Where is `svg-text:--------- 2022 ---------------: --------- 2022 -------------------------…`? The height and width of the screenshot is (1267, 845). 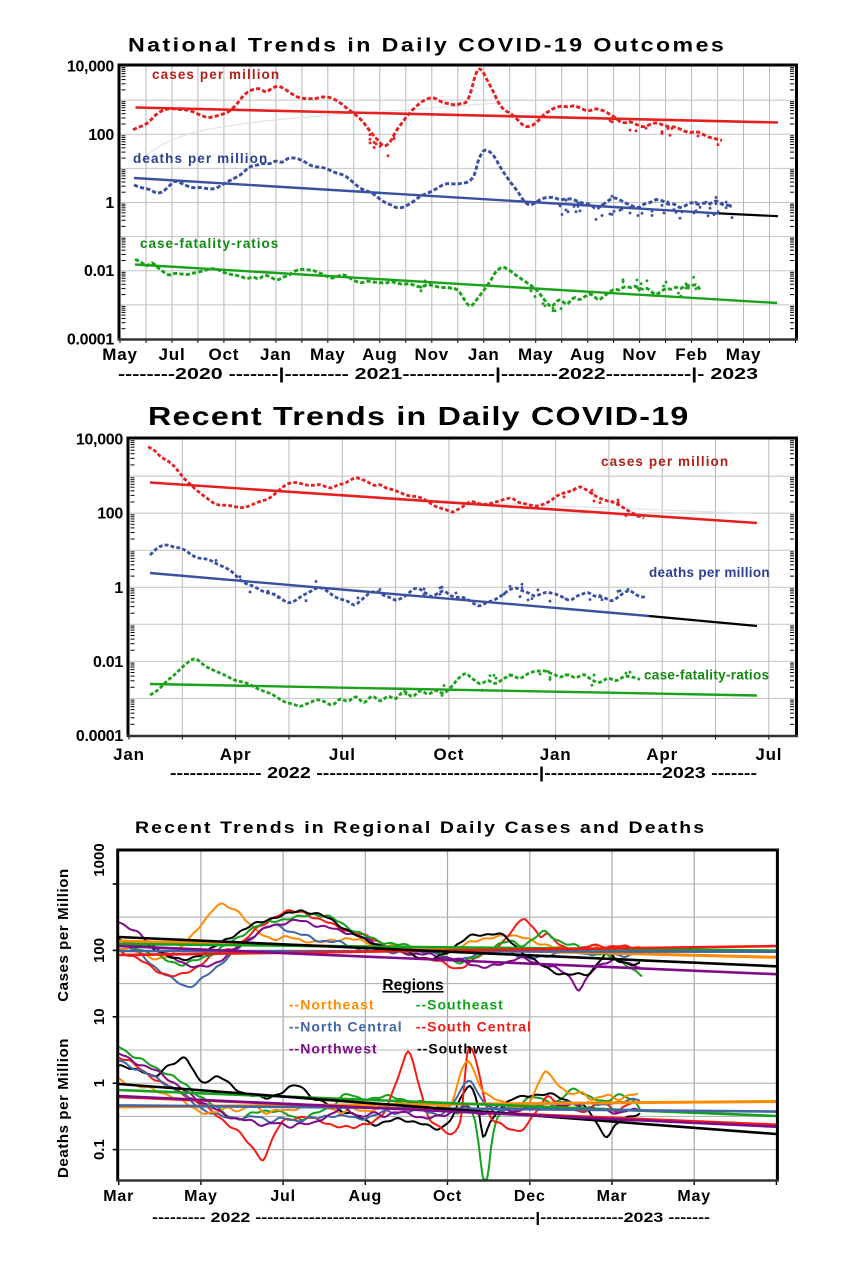
svg-text:--------- 2022 ---------------: --------- 2022 -------------------------… is located at coordinates (431, 1217).